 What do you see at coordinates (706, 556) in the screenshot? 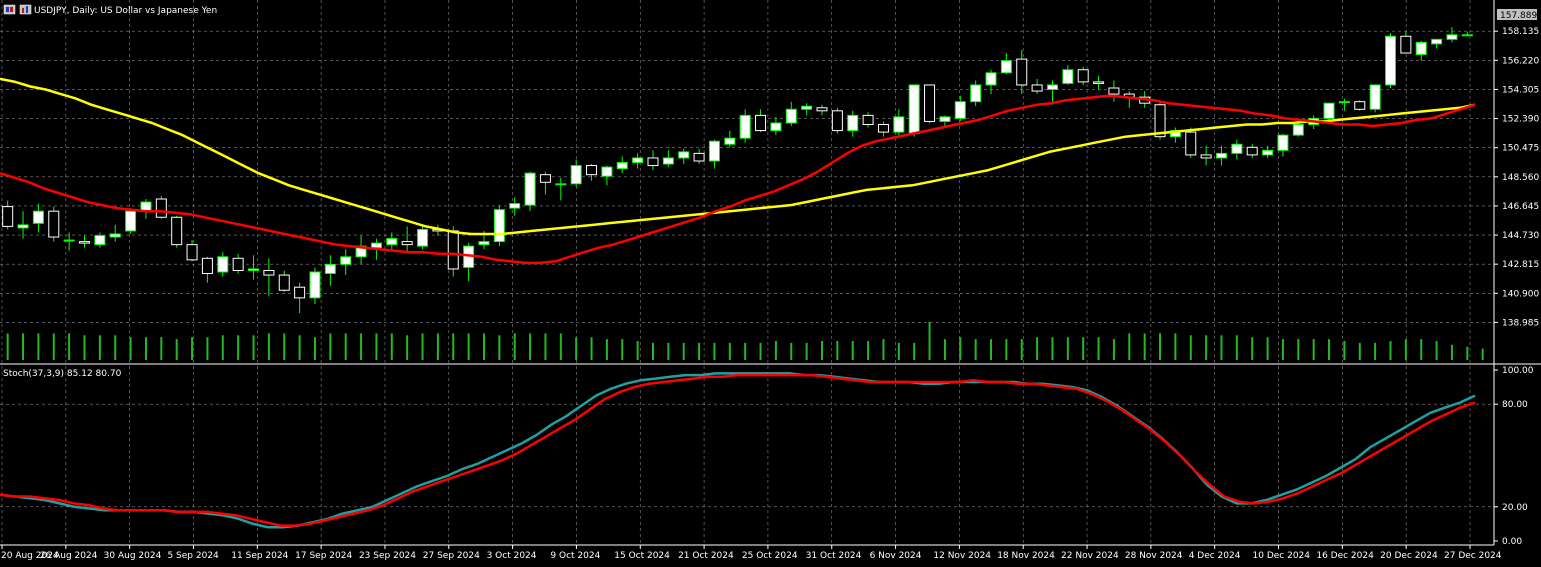
I see `time-tick-label: 21 Oct 2024` at bounding box center [706, 556].